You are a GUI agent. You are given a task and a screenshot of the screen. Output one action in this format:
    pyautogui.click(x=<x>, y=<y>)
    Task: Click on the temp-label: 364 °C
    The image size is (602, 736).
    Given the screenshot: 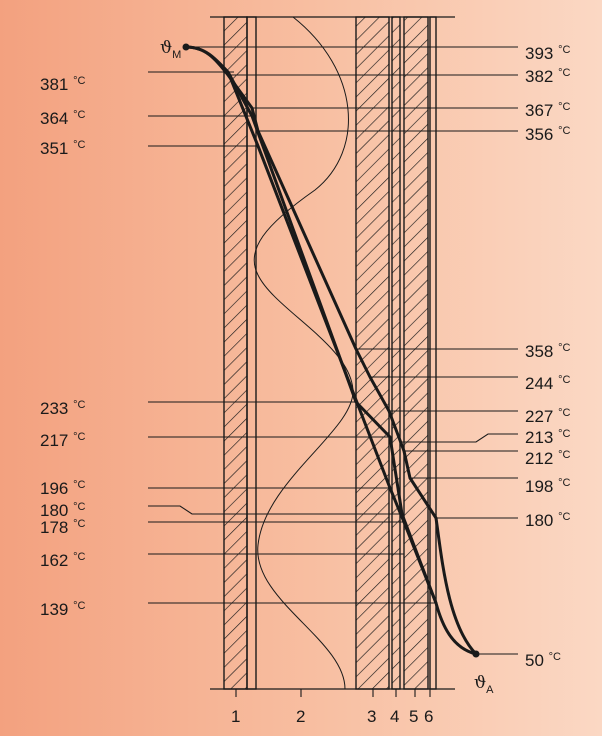 What is the action you would take?
    pyautogui.click(x=63, y=118)
    